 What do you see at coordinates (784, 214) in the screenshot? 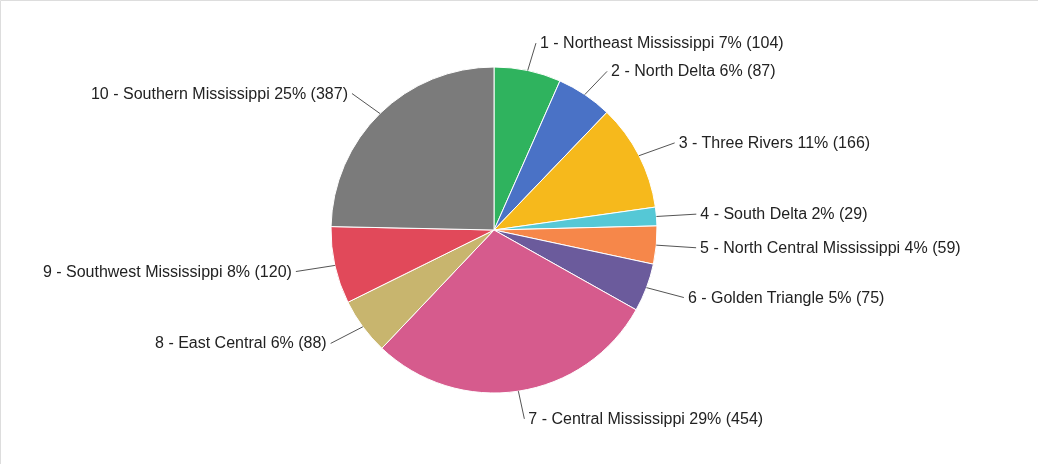
I see `slice-label: 4 - South Delta 2% (29)` at bounding box center [784, 214].